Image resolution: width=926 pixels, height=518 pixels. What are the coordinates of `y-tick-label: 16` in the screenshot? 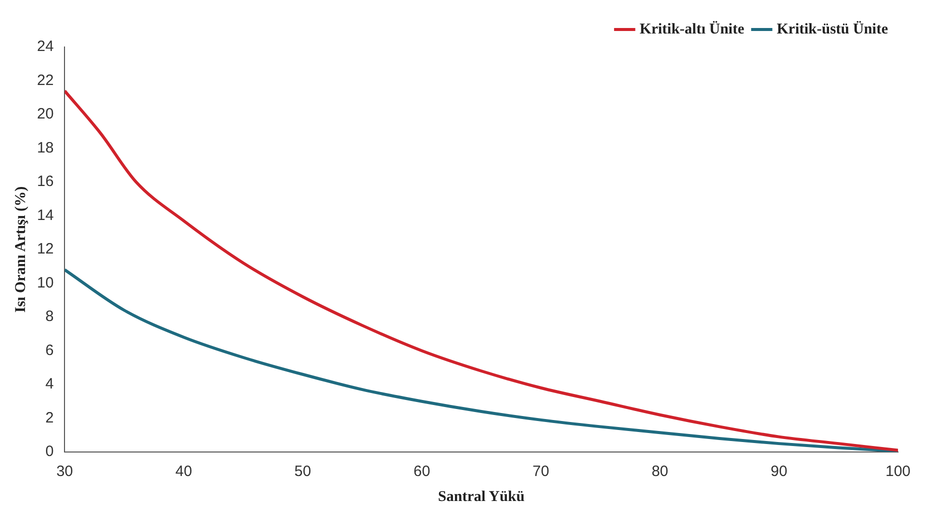 It's located at (45, 181).